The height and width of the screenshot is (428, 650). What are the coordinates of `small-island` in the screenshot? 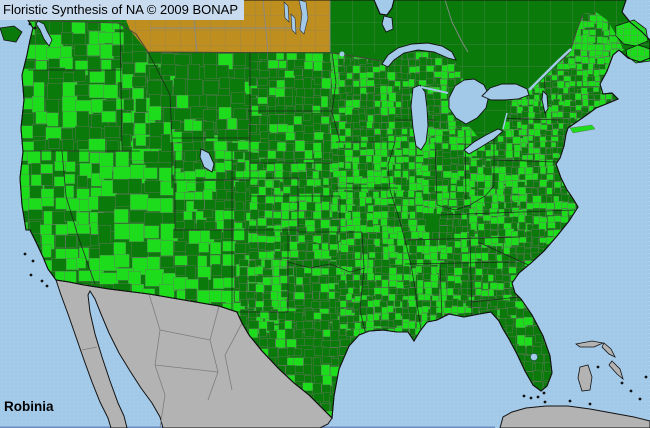 It's located at (598, 367).